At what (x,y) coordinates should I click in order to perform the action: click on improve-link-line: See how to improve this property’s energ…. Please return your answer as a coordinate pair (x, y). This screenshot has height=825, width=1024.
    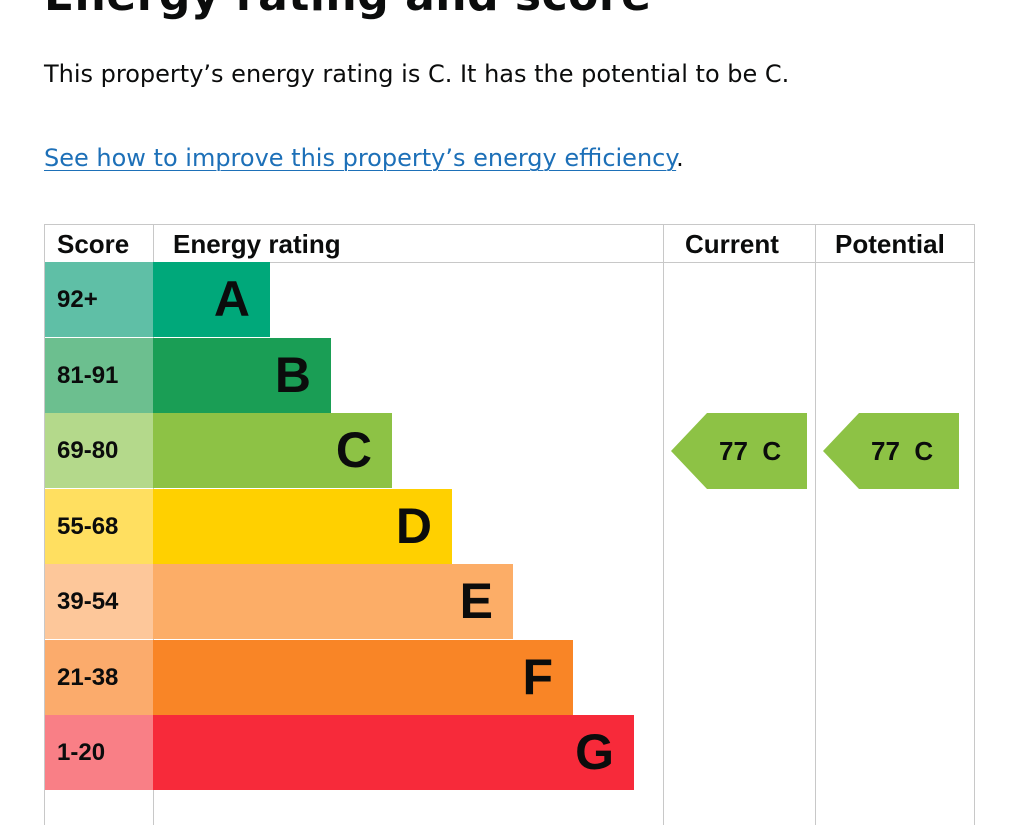
    Looking at the image, I should click on (364, 158).